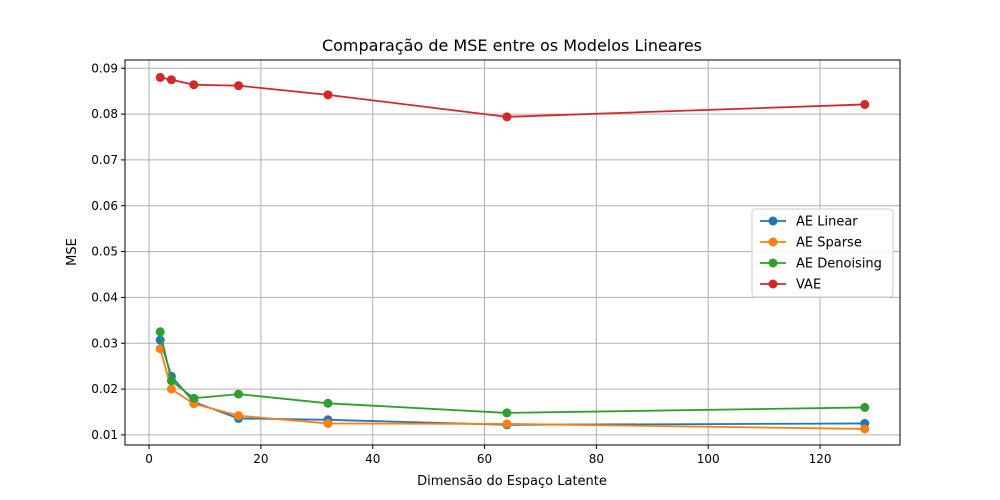 The height and width of the screenshot is (500, 1000). Describe the element at coordinates (708, 459) in the screenshot. I see `x-tick-label: 100` at that location.